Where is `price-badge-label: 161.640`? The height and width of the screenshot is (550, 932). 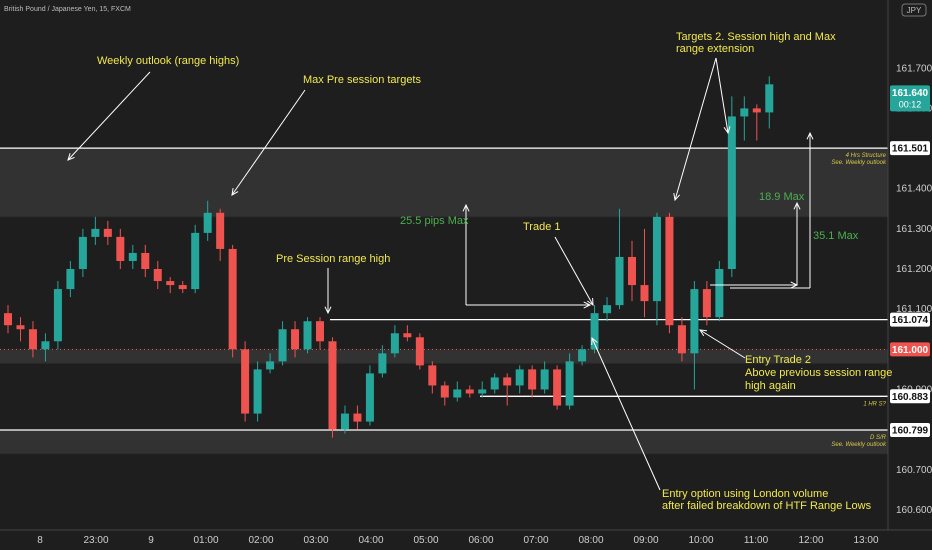 price-badge-label: 161.640 is located at coordinates (910, 93).